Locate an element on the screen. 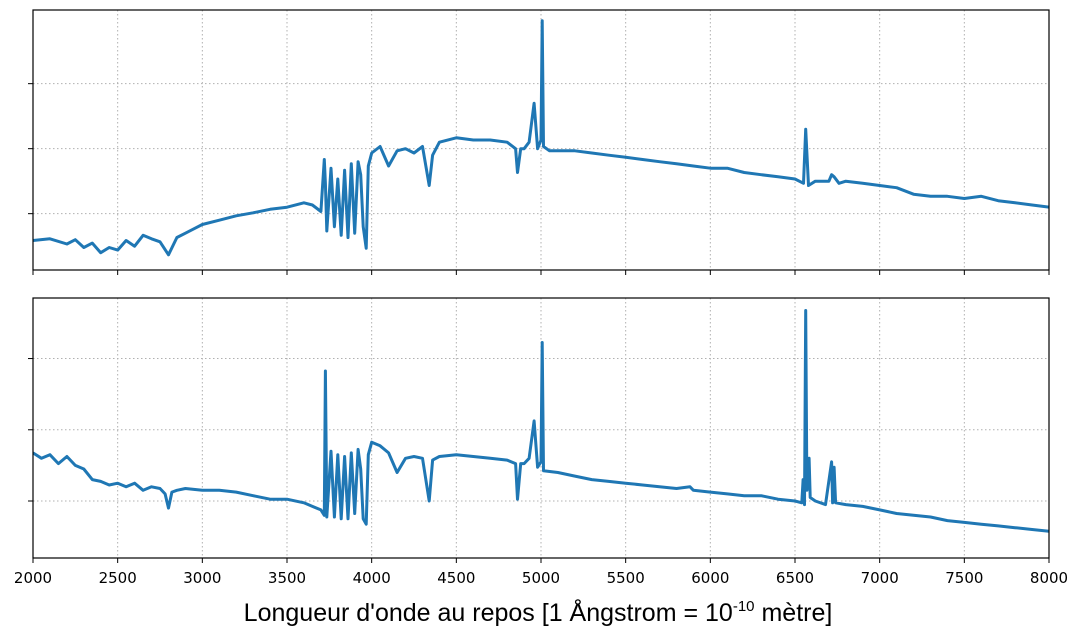 The image size is (1076, 635). x-tick-label: 6500 is located at coordinates (795, 578).